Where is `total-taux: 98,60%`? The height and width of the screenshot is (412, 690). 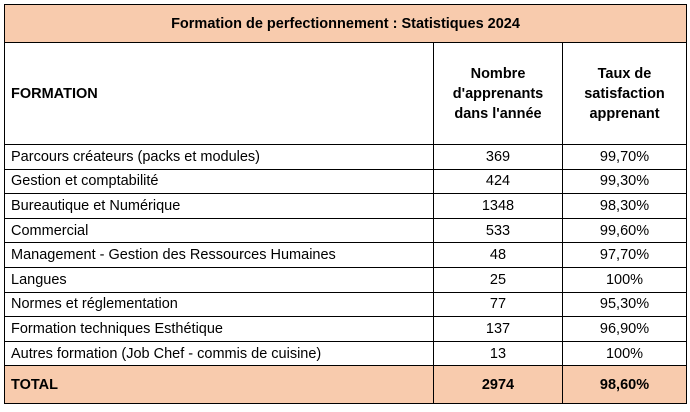 total-taux: 98,60% is located at coordinates (624, 385).